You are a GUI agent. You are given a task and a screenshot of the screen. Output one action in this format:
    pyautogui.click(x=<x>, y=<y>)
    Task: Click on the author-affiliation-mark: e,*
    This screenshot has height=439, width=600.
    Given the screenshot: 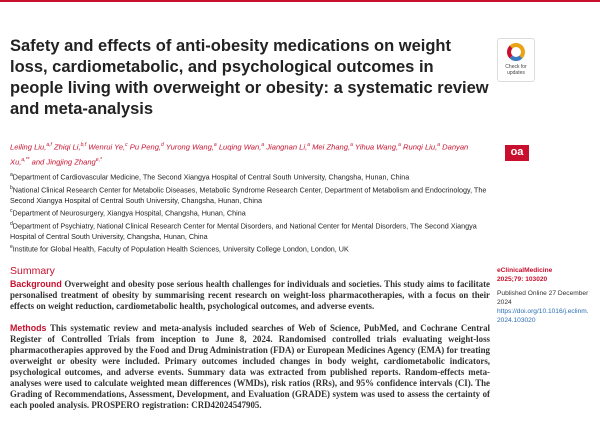 What is the action you would take?
    pyautogui.click(x=98, y=159)
    